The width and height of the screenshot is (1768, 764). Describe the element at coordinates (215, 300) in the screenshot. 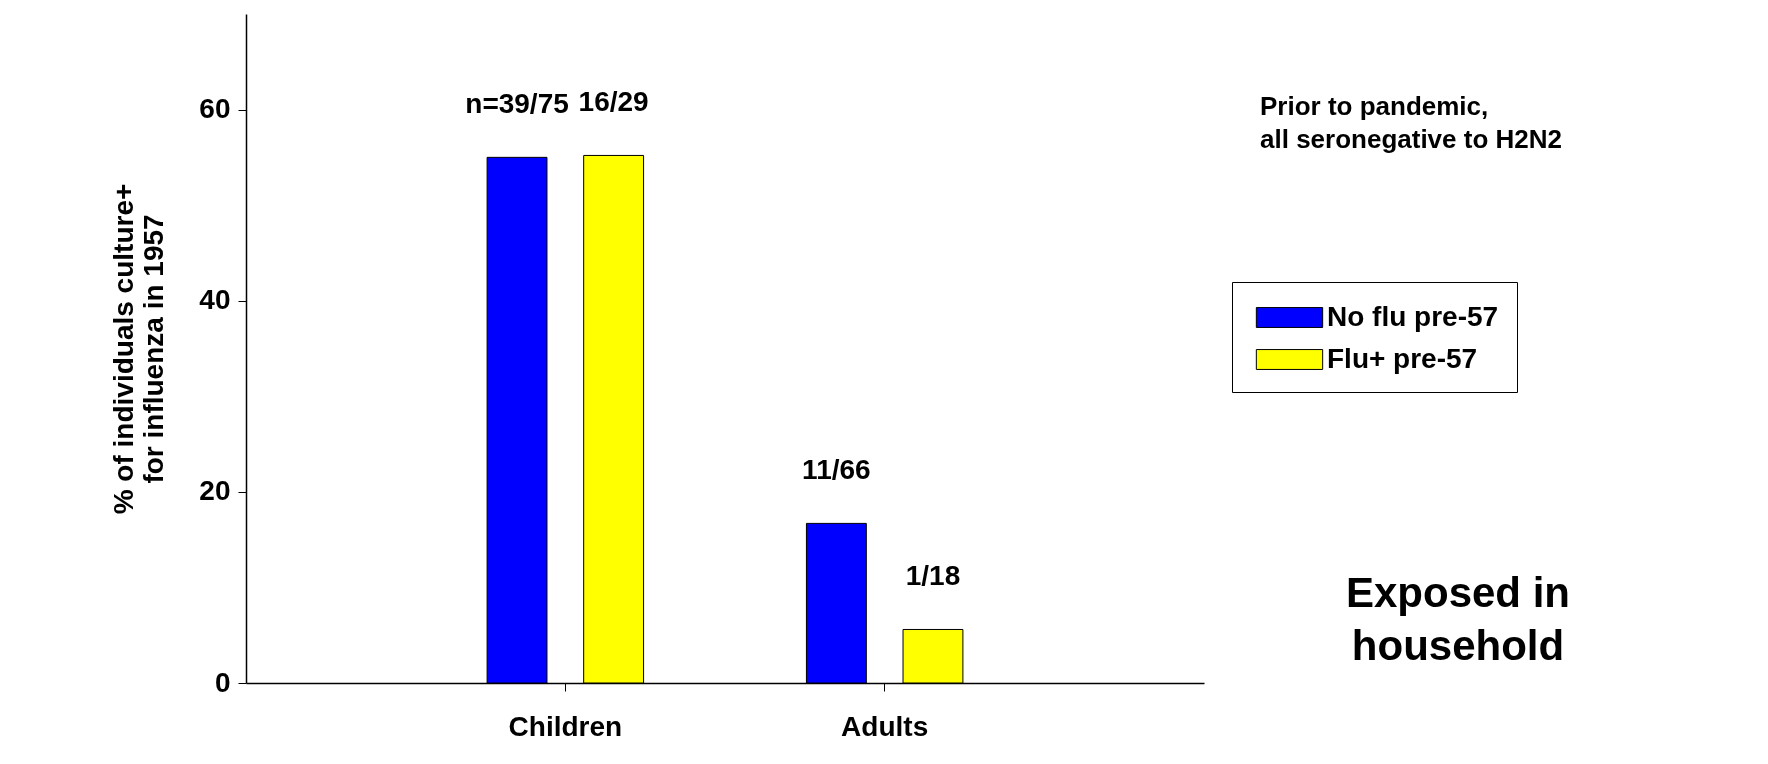

I see `y-tick-label: 40` at that location.